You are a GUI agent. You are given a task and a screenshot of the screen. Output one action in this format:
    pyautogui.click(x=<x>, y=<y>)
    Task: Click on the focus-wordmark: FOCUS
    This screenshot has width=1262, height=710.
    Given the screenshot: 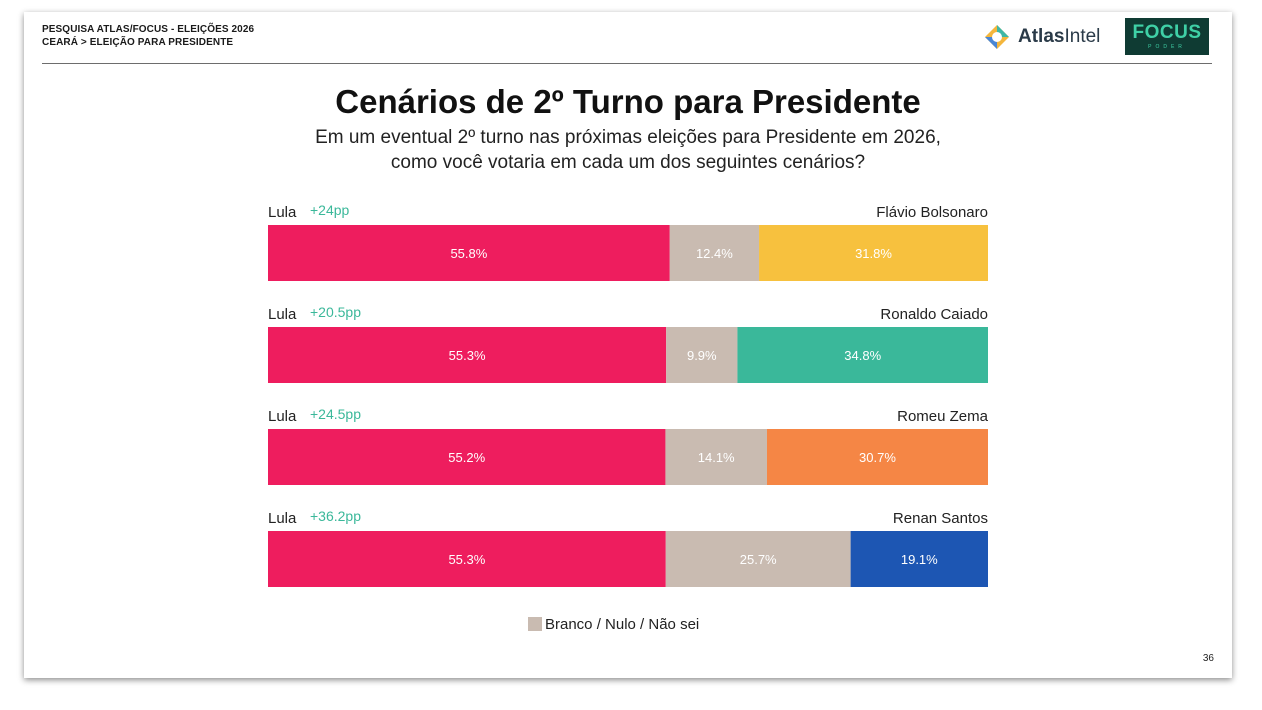 What is the action you would take?
    pyautogui.click(x=1167, y=32)
    